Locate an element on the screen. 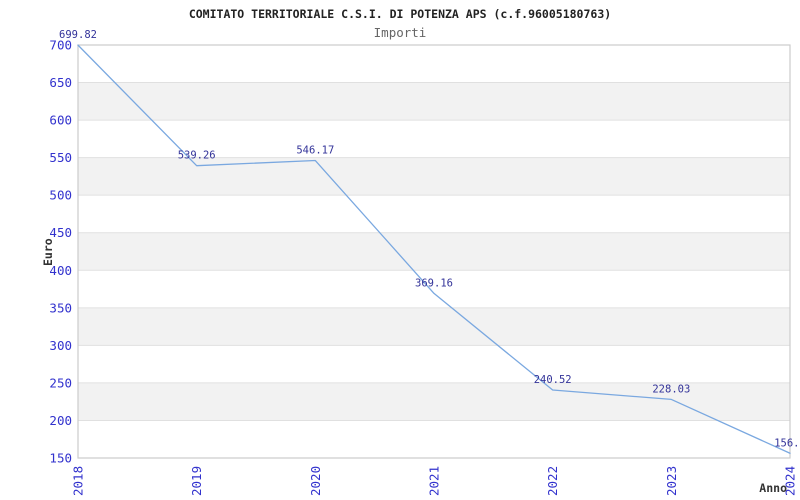 This screenshot has height=500, width=800. y-tick-label: 500 is located at coordinates (60, 195).